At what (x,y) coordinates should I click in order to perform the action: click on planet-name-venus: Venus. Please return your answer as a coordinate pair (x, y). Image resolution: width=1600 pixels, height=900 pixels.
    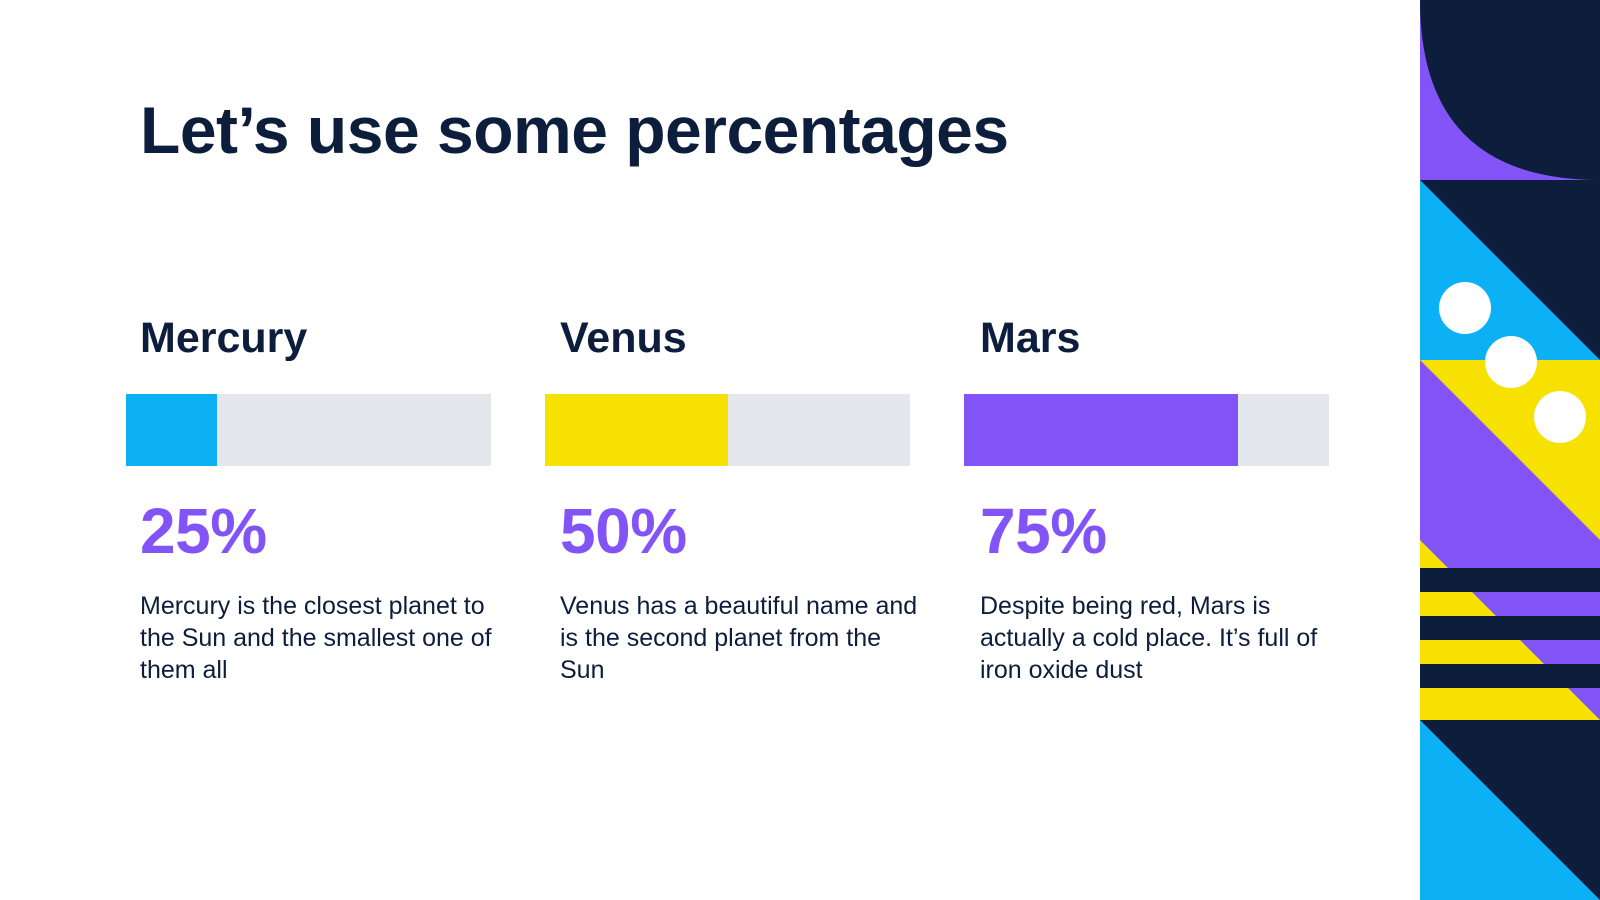
    Looking at the image, I should click on (623, 338).